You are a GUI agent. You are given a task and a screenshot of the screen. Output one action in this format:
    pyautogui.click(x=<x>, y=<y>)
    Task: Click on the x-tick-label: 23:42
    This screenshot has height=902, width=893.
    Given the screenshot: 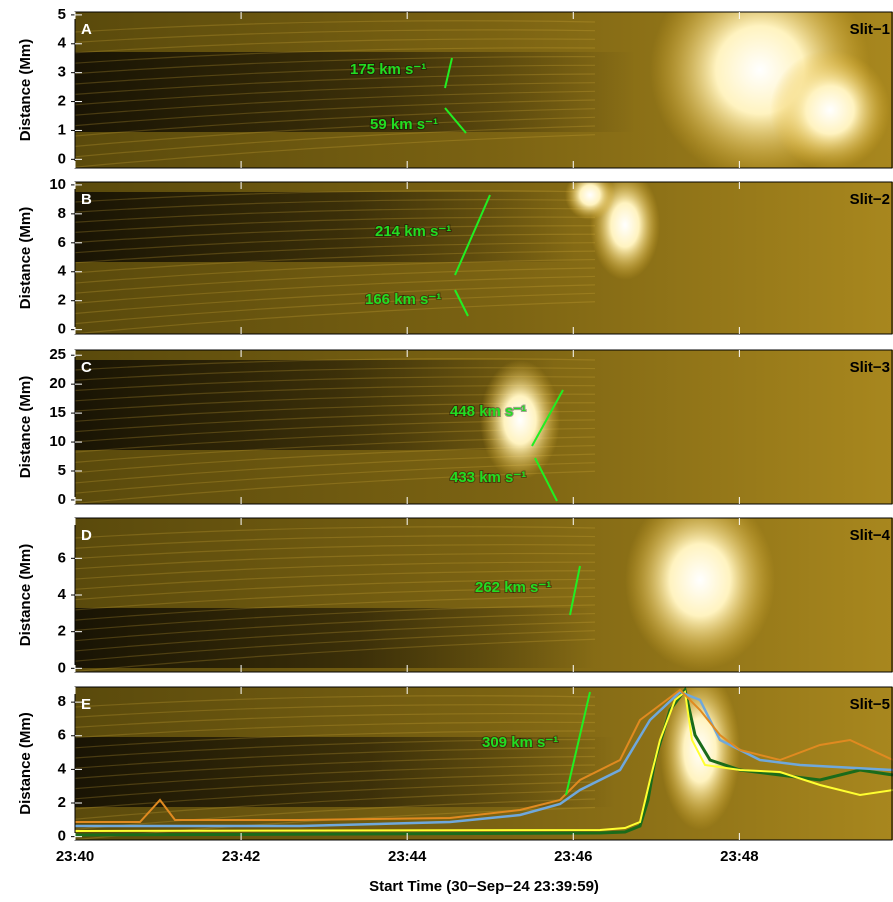 What is the action you would take?
    pyautogui.click(x=241, y=856)
    